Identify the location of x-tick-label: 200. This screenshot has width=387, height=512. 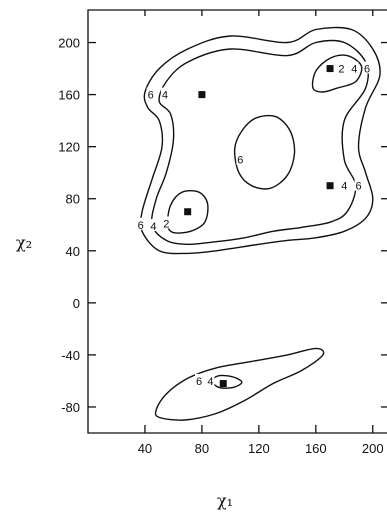
(373, 448).